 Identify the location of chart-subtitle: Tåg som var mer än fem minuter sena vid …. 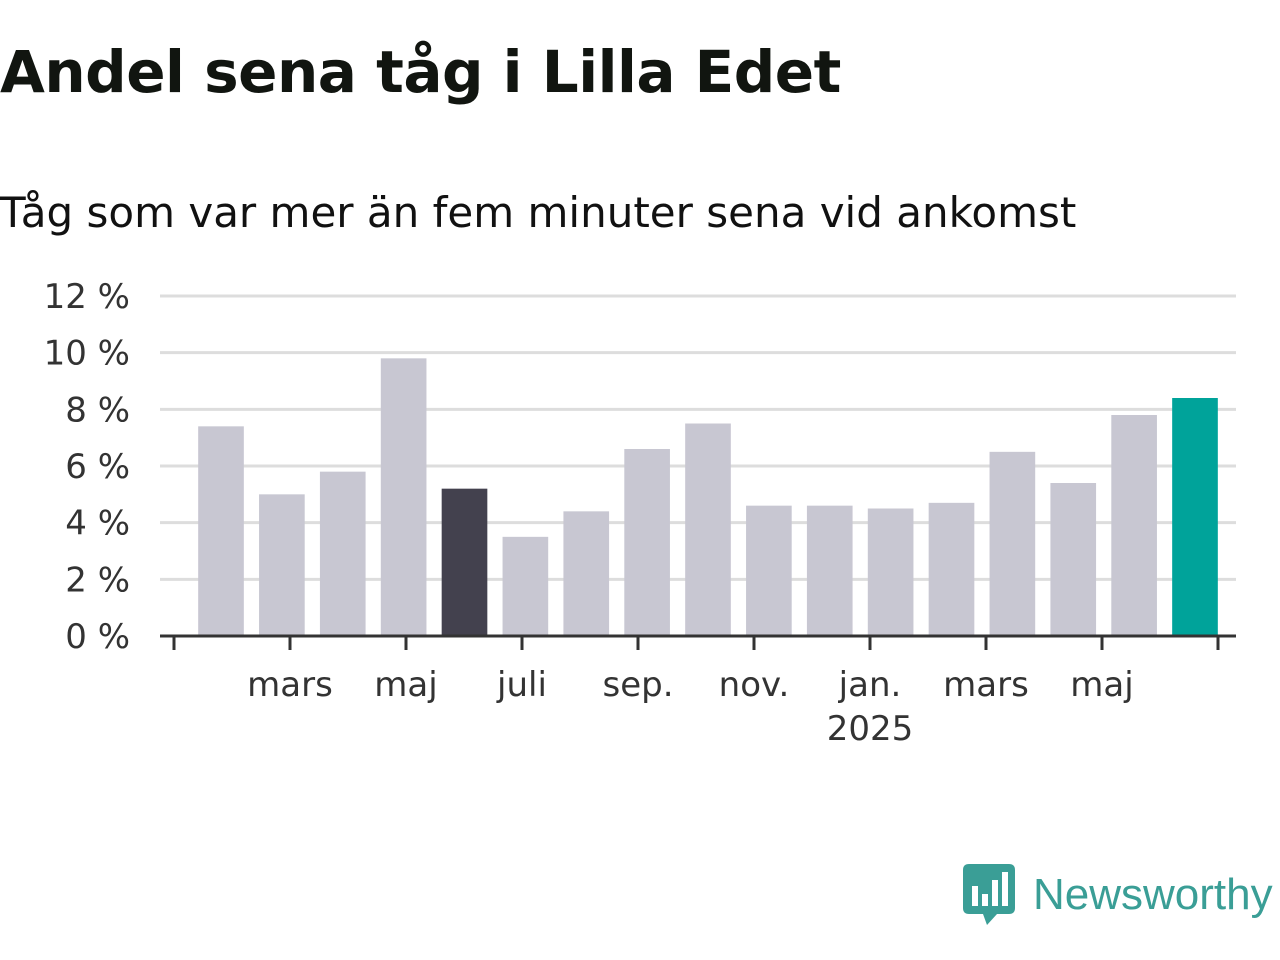
(538, 212).